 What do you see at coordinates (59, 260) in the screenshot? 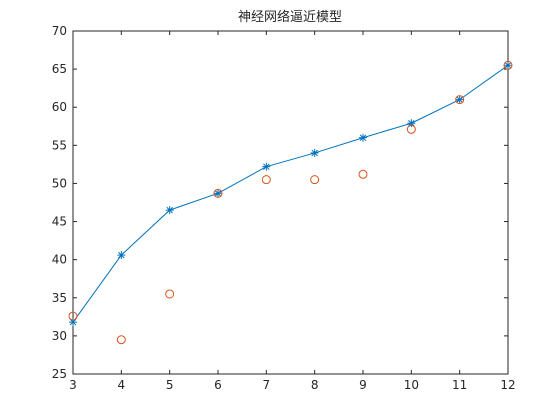
I see `y-tick-label: 40` at bounding box center [59, 260].